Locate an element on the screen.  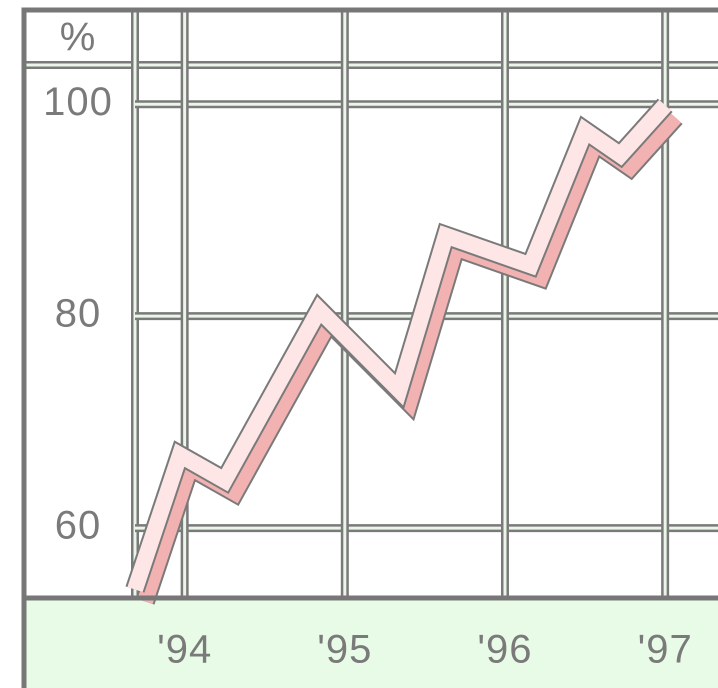
y-tick-label: 80 is located at coordinates (78, 314).